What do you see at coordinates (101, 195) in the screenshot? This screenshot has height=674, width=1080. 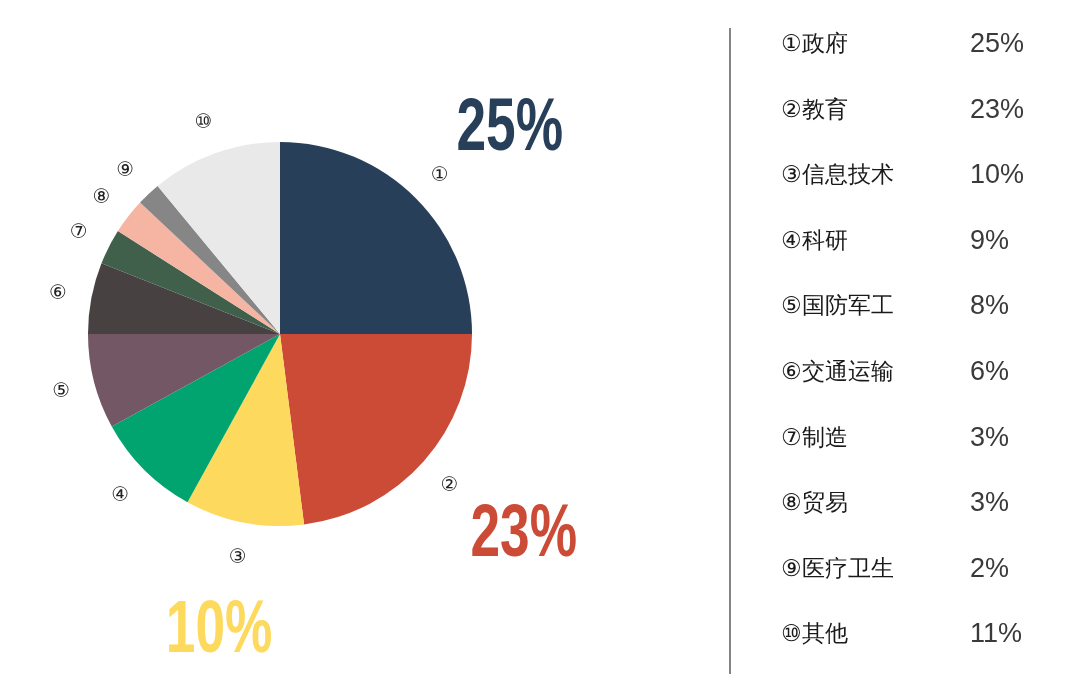 I see `slice-label: ⑧` at bounding box center [101, 195].